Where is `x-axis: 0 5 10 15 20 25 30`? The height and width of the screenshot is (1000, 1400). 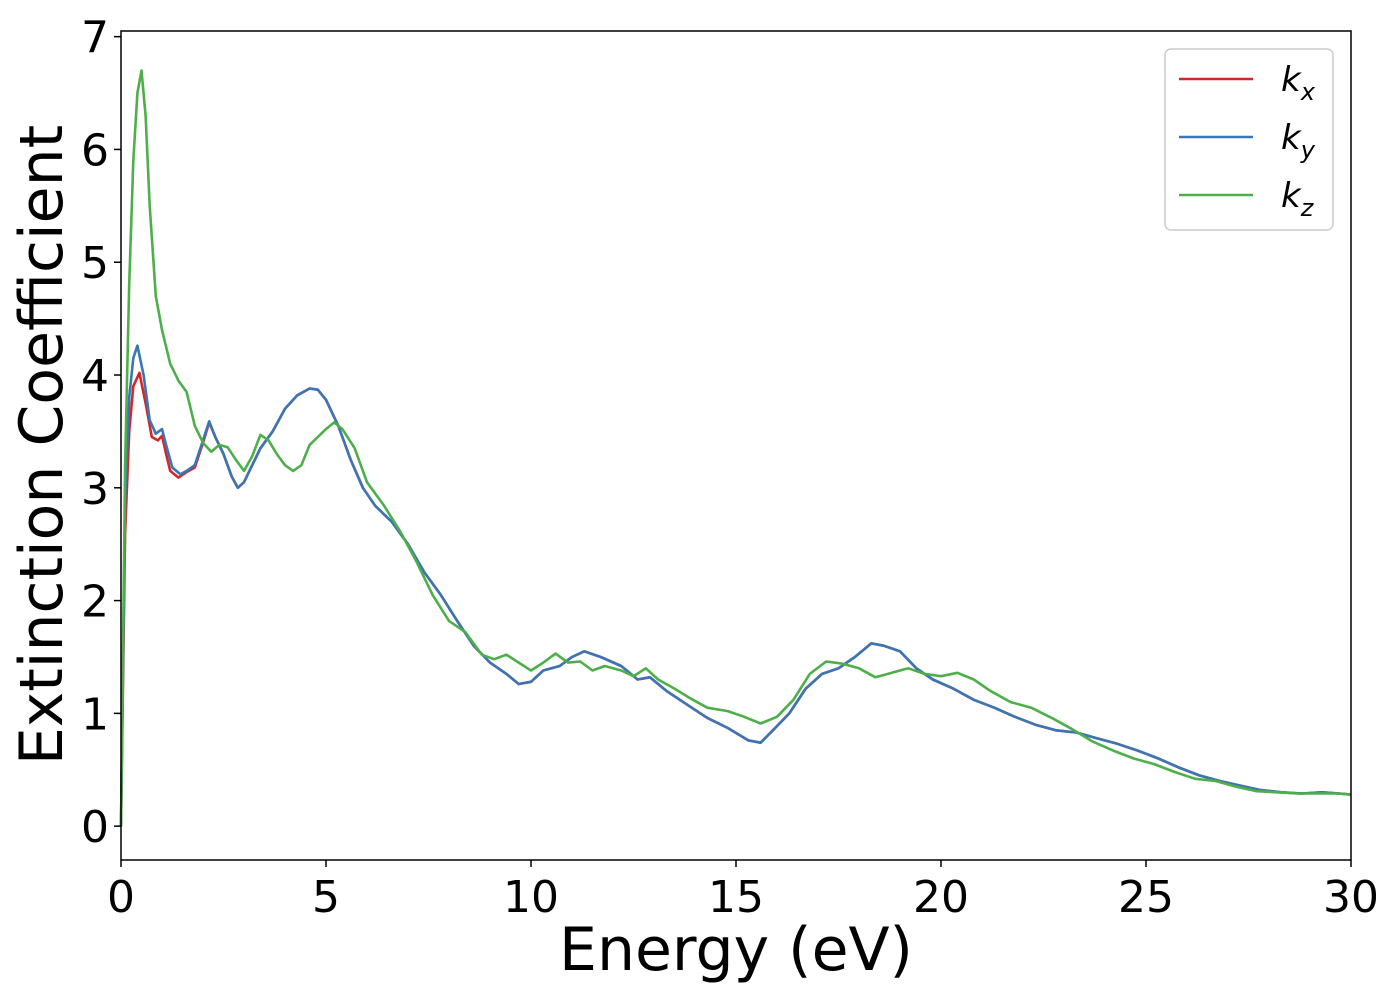
x-axis: 0 5 10 15 20 25 30 is located at coordinates (743, 891).